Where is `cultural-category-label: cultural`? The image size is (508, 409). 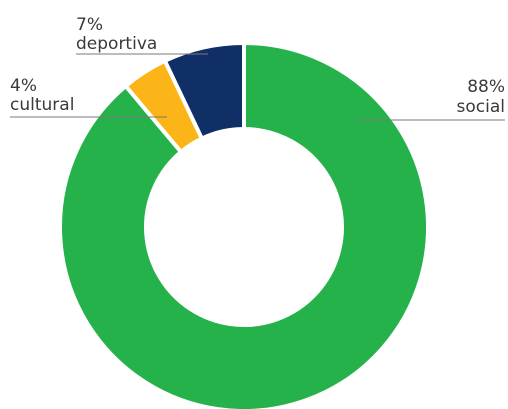 cultural-category-label: cultural is located at coordinates (42, 105).